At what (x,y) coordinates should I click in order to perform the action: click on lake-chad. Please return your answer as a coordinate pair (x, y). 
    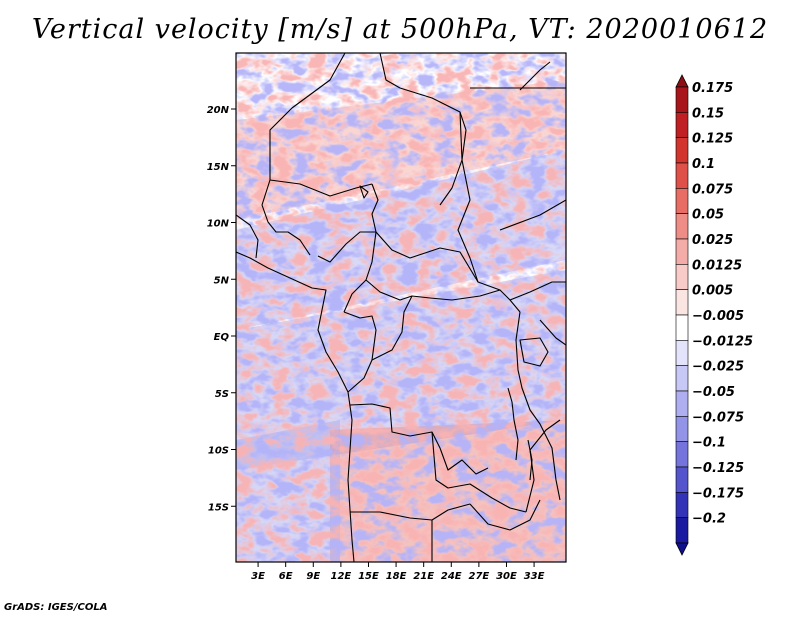
    Looking at the image, I should click on (364, 192).